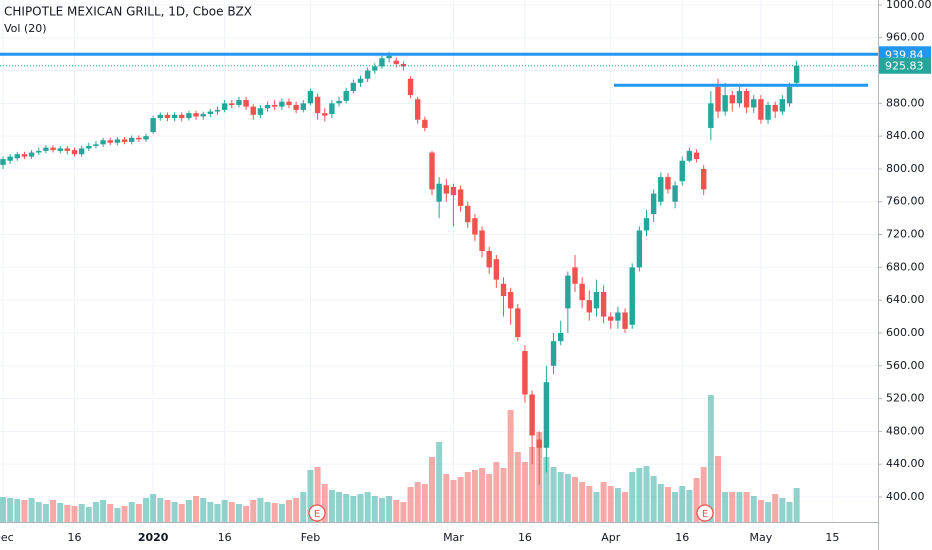  I want to click on y-tick-label: 560.00, so click(905, 365).